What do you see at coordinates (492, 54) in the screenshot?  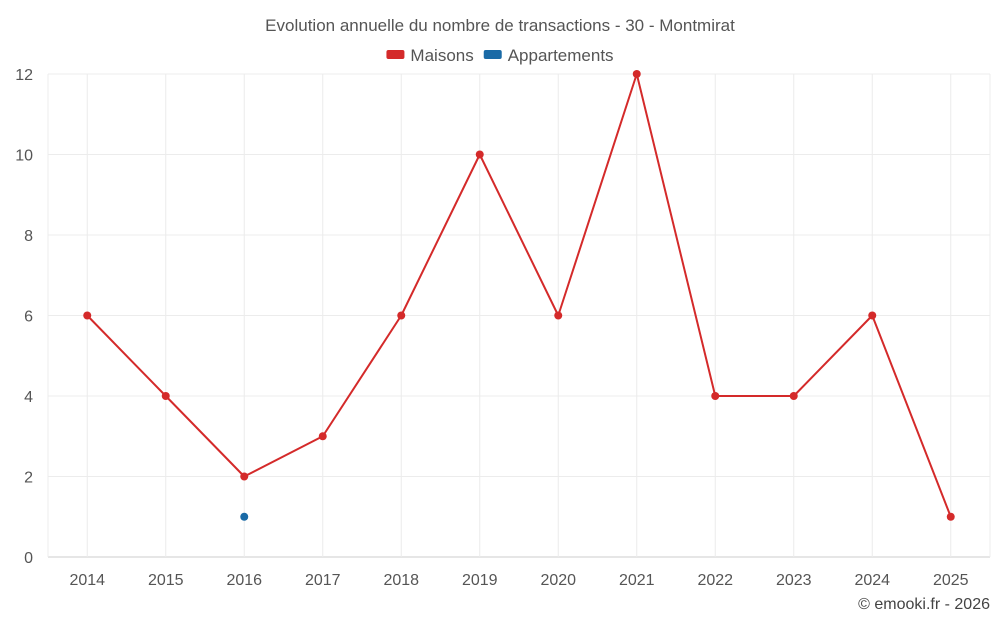 I see `legend-swatch-appartements` at bounding box center [492, 54].